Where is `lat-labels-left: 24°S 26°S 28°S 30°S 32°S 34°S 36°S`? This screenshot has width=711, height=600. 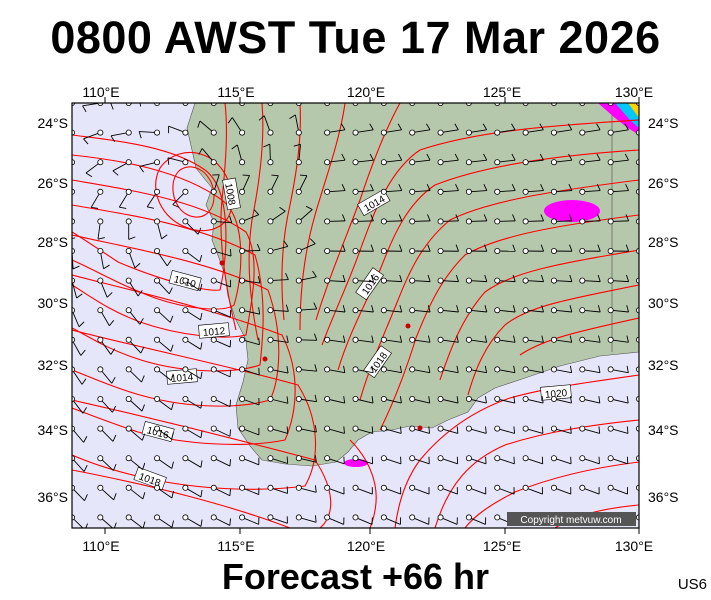 lat-labels-left: 24°S 26°S 28°S 30°S 32°S 34°S 36°S is located at coordinates (52, 310).